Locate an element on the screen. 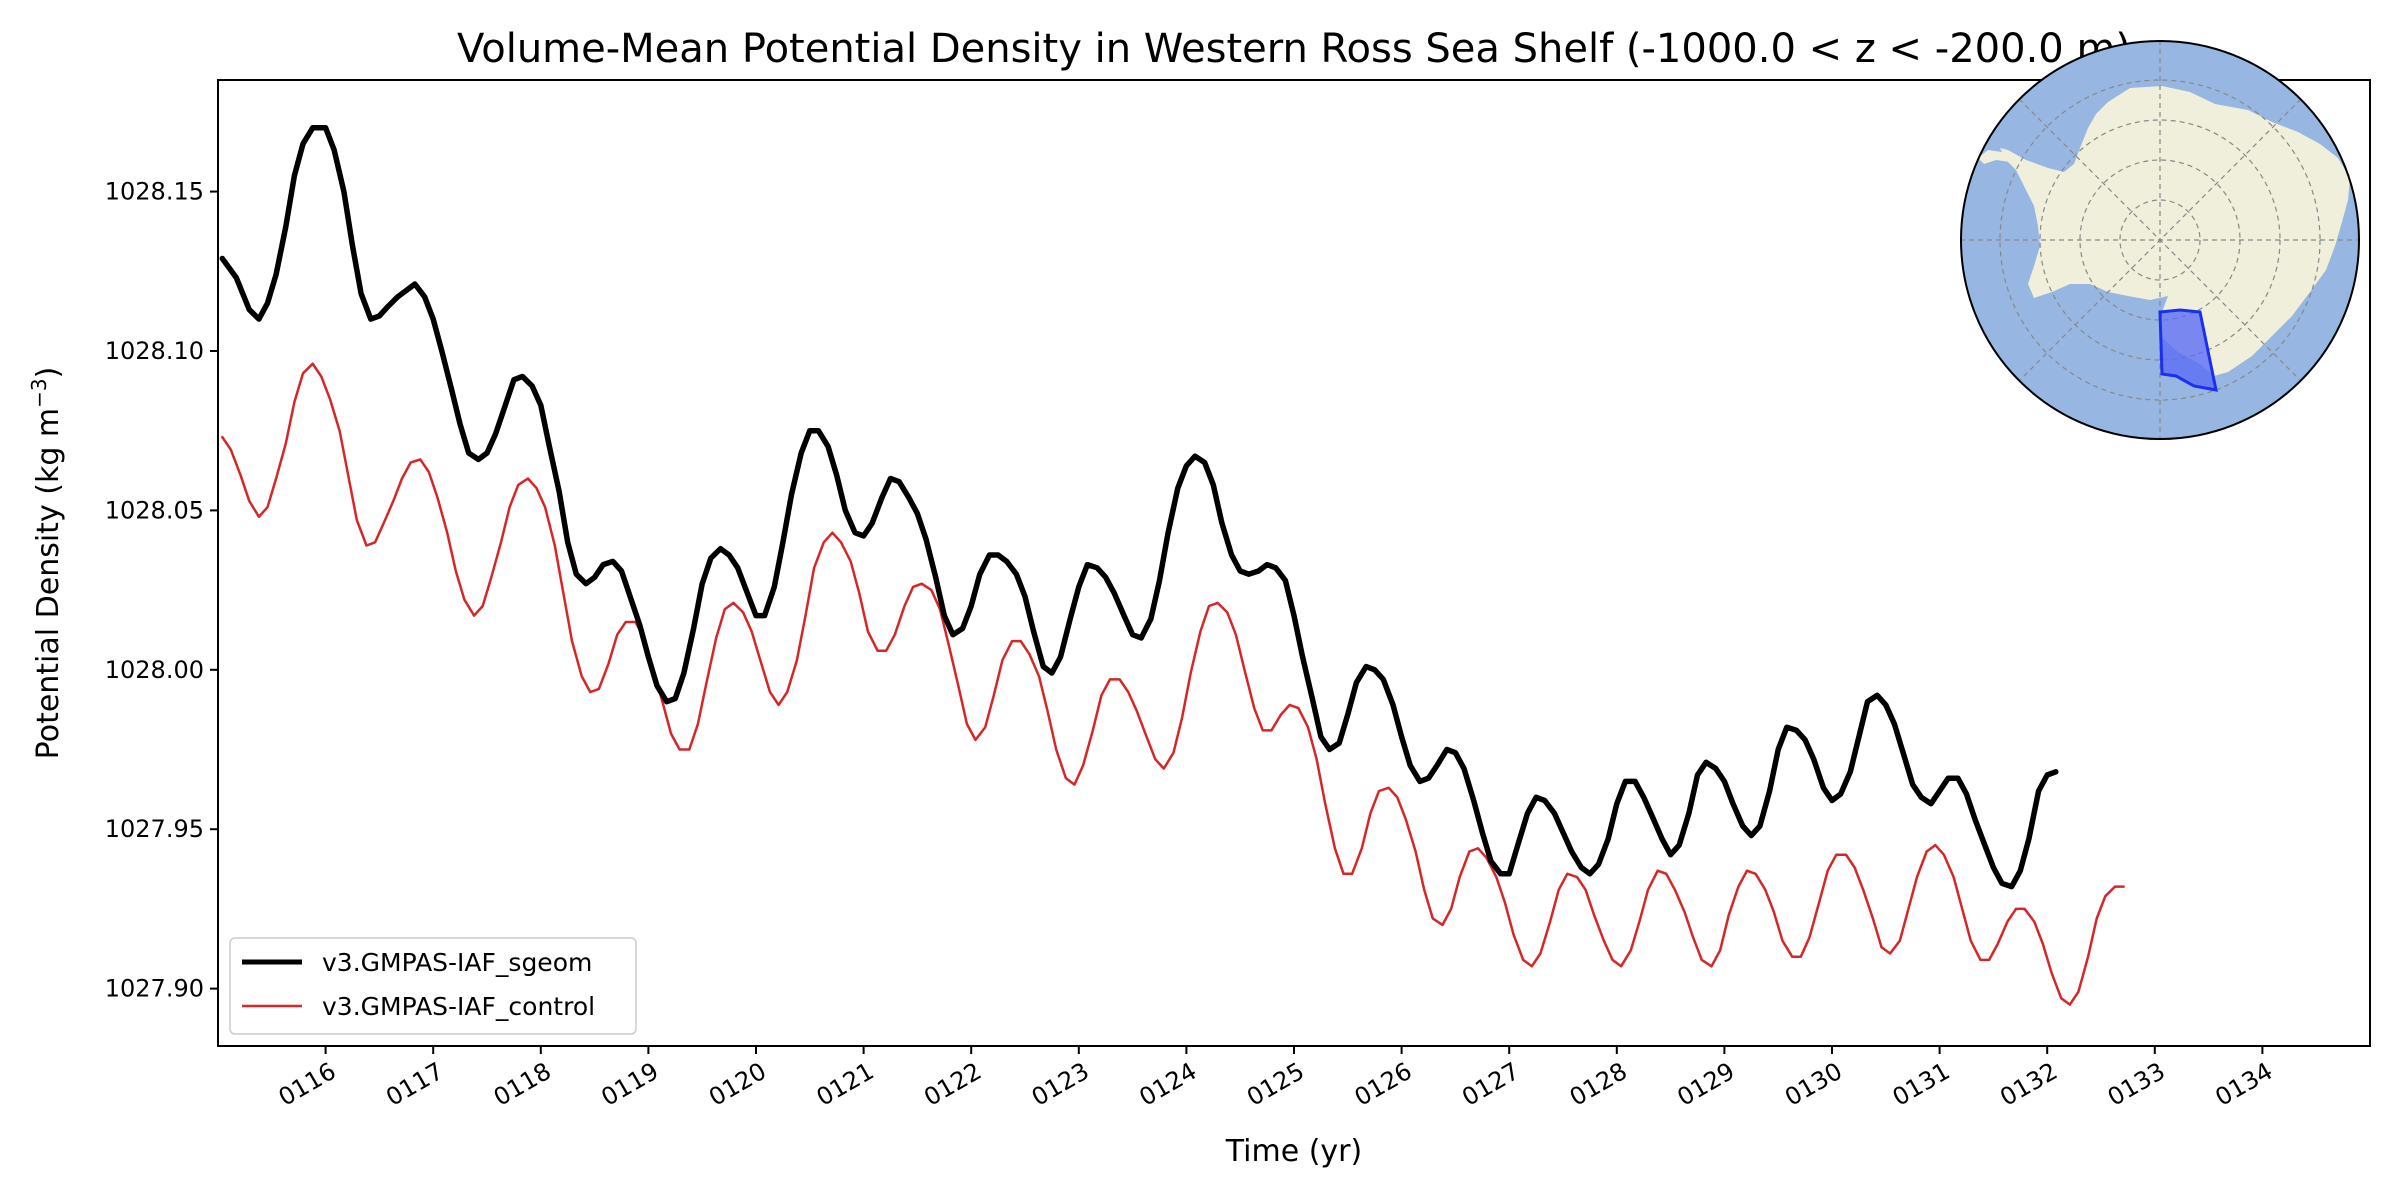 The height and width of the screenshot is (1200, 2400). map-gridlines is located at coordinates (2160, 240).